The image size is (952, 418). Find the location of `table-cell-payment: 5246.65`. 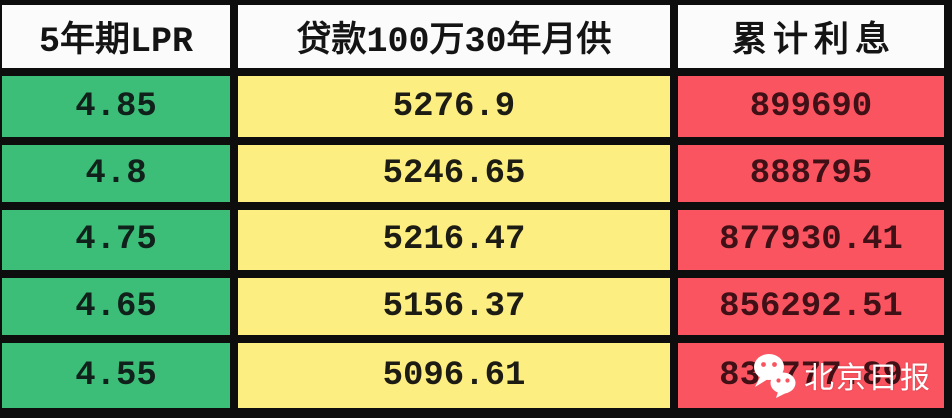

table-cell-payment: 5246.65 is located at coordinates (454, 173).